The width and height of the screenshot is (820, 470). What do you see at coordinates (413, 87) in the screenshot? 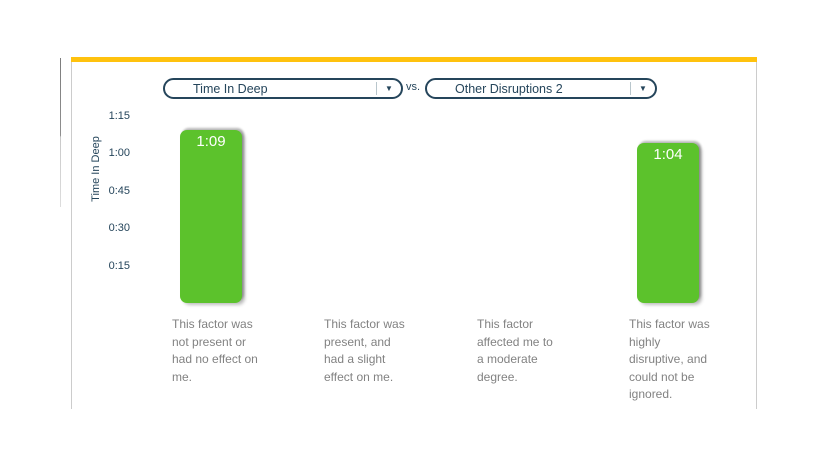
I see `vs-label: vs.` at bounding box center [413, 87].